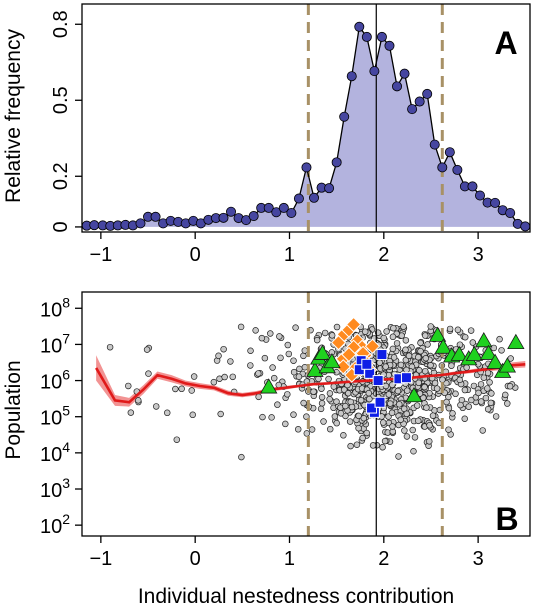 The image size is (540, 611). Describe the element at coordinates (289, 255) in the screenshot. I see `panel-a-x-tick-label: 1` at that location.